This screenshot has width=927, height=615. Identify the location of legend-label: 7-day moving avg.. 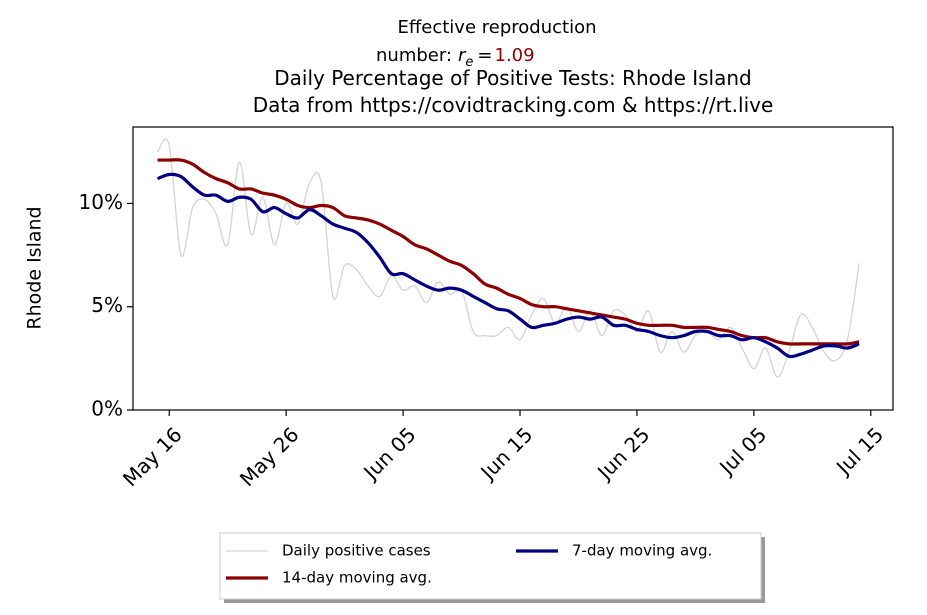
(642, 551).